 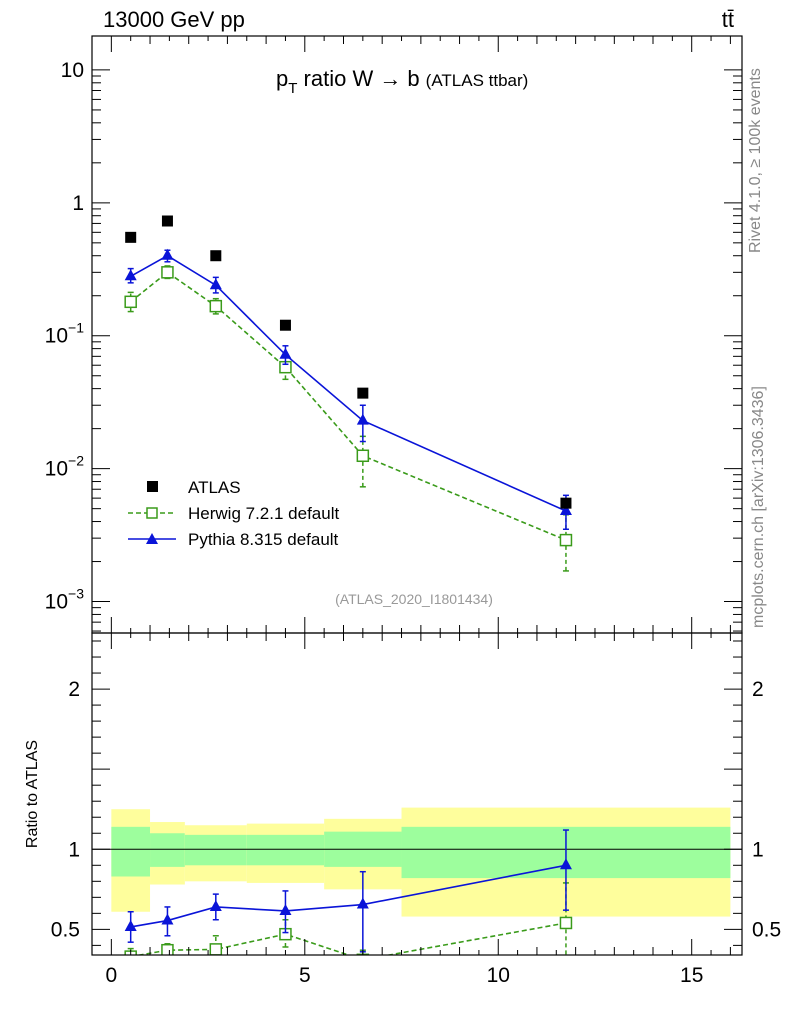 What do you see at coordinates (74, 689) in the screenshot?
I see `ratio-y-tick-label-left: 2` at bounding box center [74, 689].